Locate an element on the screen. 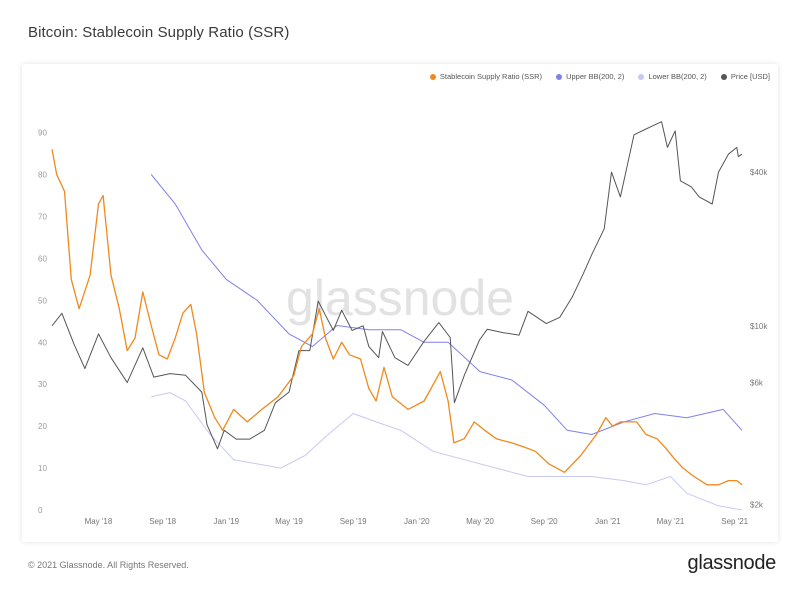 This screenshot has height=600, width=800. x-tick-label: Sep '18 is located at coordinates (162, 521).